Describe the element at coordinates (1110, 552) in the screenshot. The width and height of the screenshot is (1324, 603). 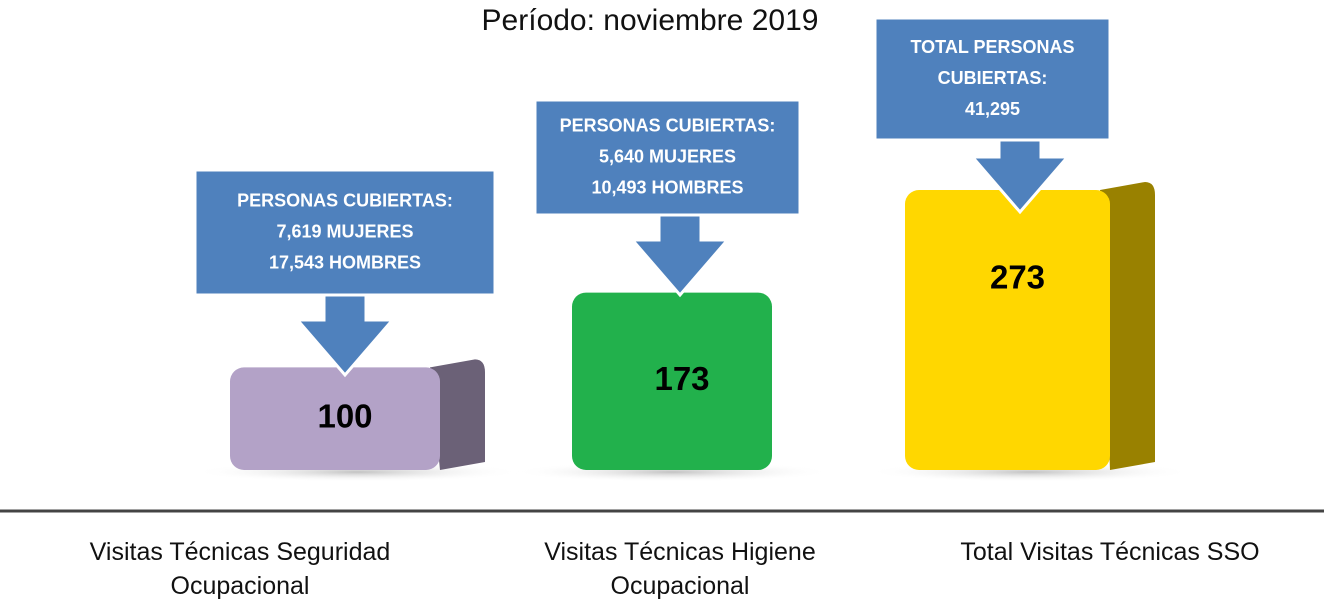
I see `category-label: Total Visitas Técnicas SSO` at that location.